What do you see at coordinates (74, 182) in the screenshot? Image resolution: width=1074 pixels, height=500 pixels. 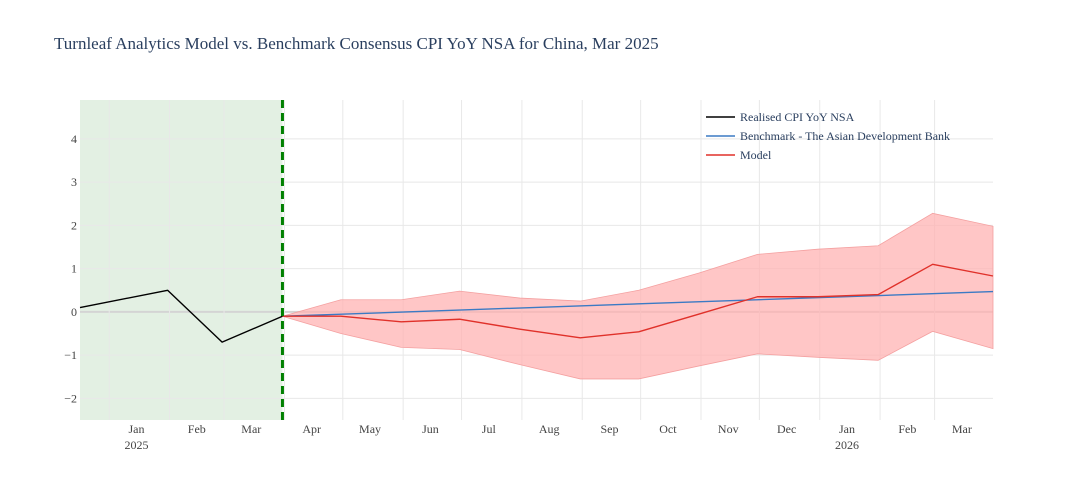 I see `y-tick-label: 3` at bounding box center [74, 182].